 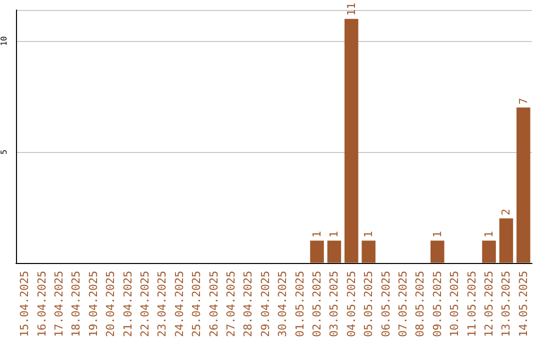 What do you see at coordinates (4, 151) in the screenshot?
I see `y-tick-label: 5` at bounding box center [4, 151].